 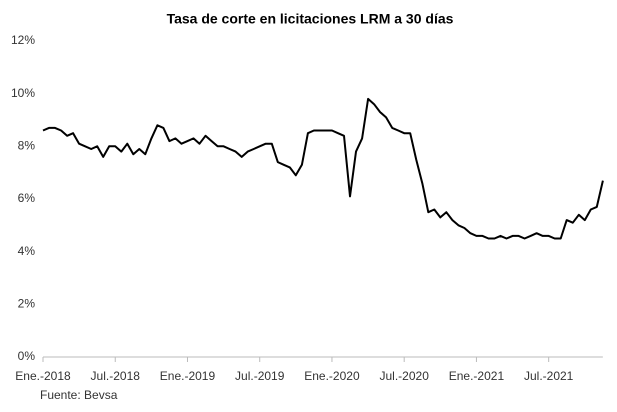 I want to click on x-tick-label: Ene.-2018, so click(x=43, y=376).